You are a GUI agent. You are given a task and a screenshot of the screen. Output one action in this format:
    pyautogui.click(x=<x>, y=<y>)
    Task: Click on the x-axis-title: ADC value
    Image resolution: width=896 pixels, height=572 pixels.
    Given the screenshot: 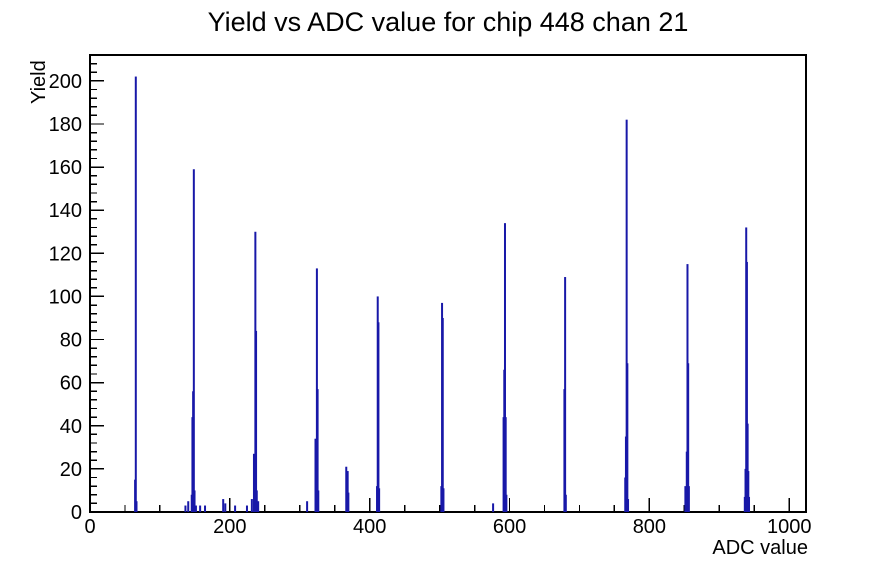 What is the action you would take?
    pyautogui.click(x=760, y=548)
    